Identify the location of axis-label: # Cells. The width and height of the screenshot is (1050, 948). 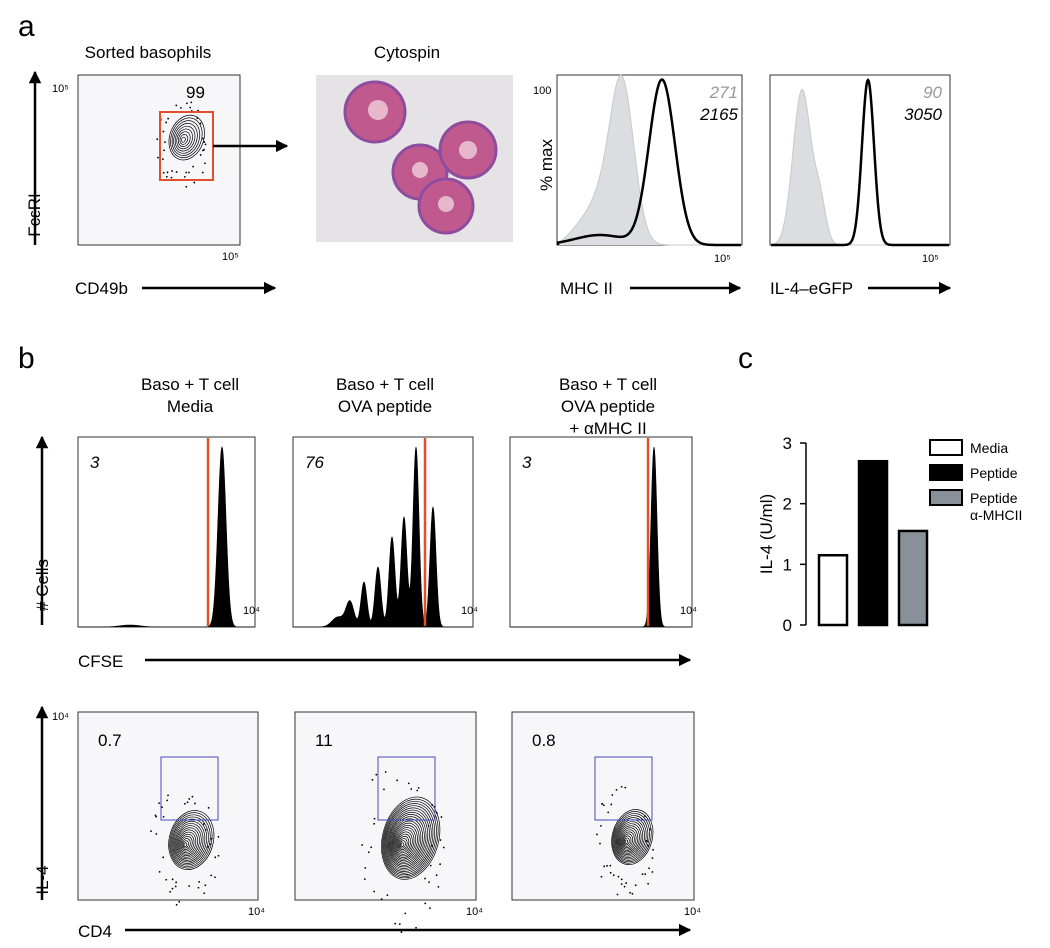
(42, 585).